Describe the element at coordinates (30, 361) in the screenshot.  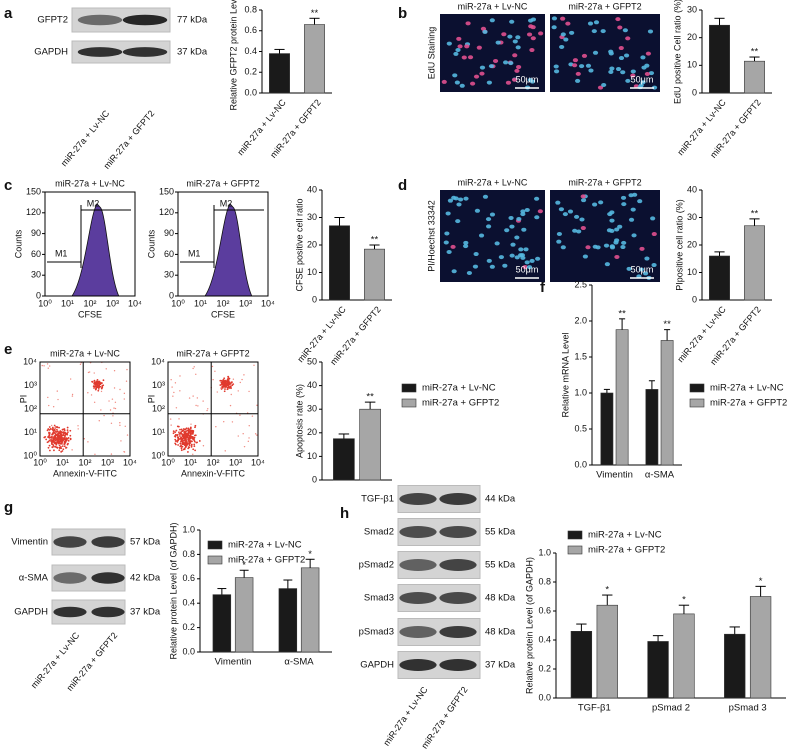
I see `y-tick-label: 10⁴` at that location.